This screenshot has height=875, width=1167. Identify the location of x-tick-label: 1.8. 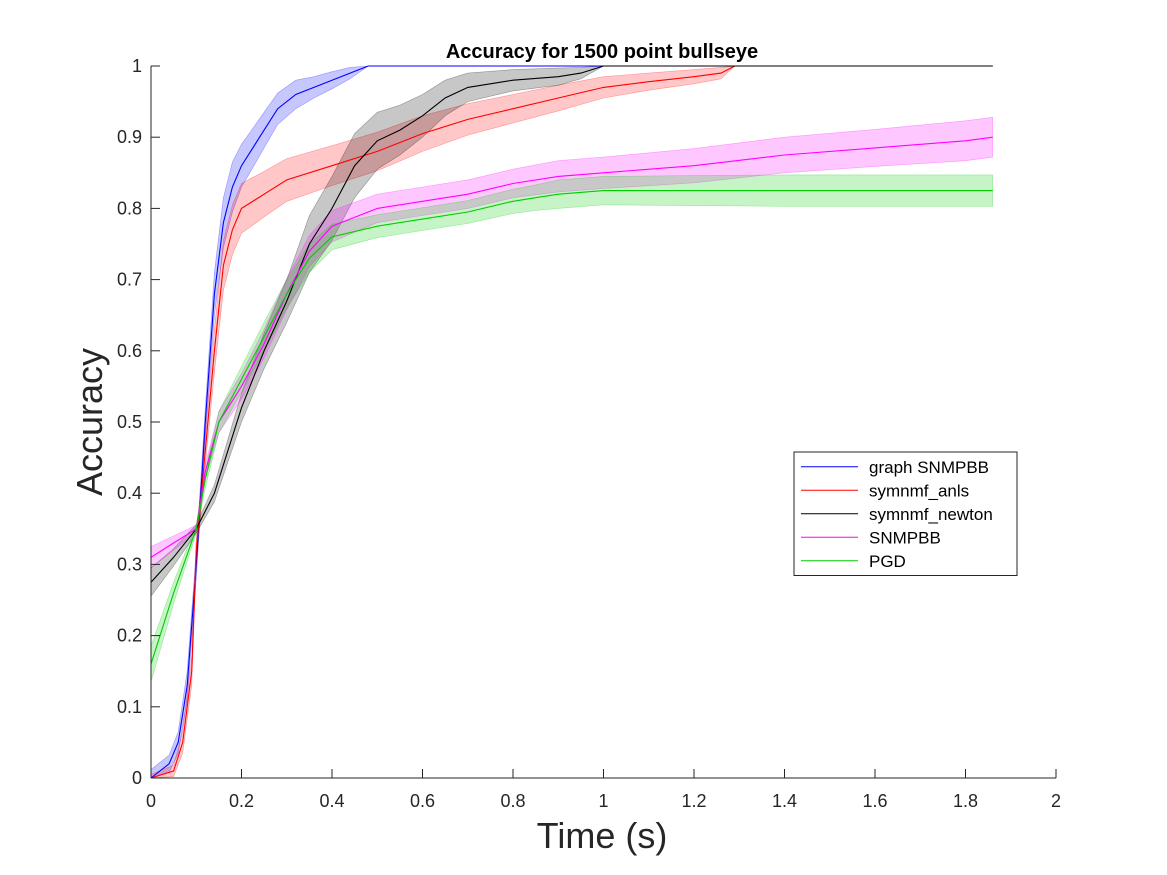
(965, 801).